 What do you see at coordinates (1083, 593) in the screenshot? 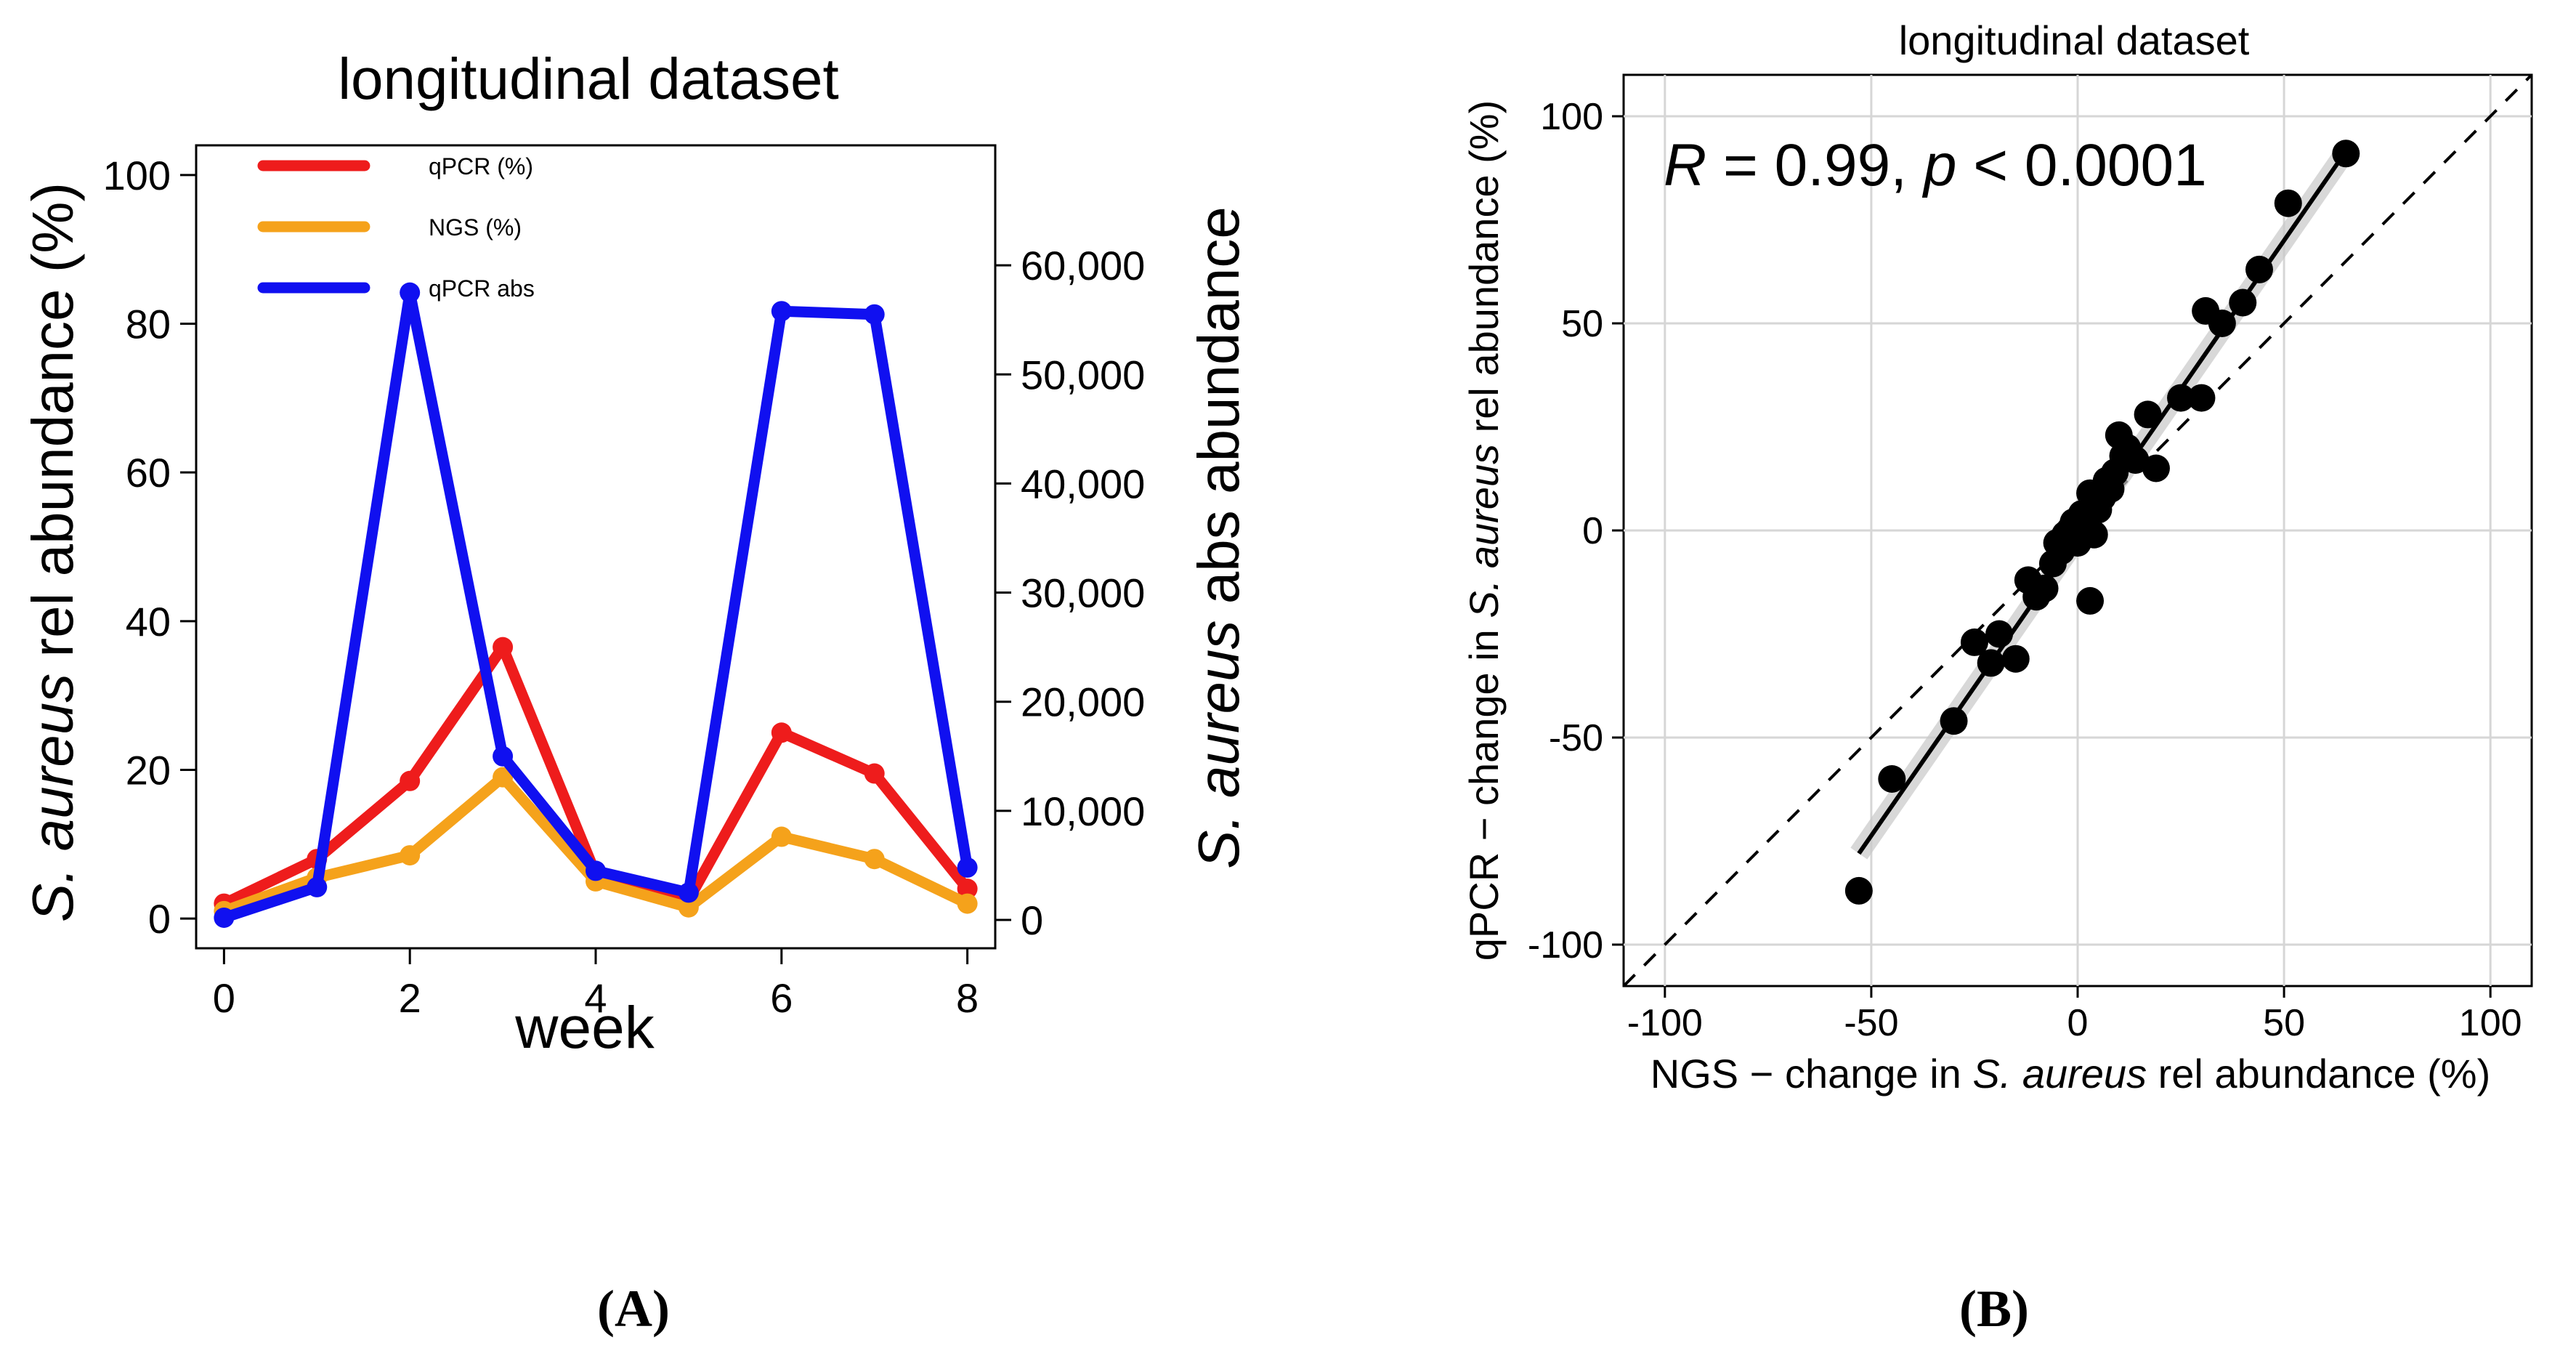
I see `panel-a-y2-tick-label: 30,000` at bounding box center [1083, 593].